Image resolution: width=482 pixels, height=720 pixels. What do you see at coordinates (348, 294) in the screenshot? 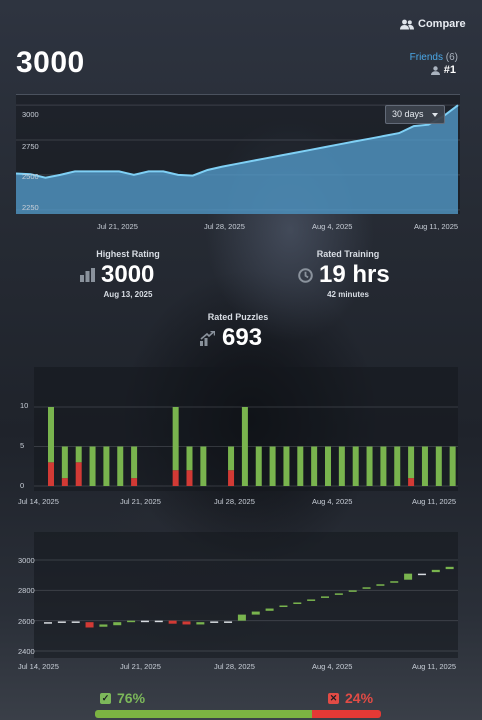
I see `rated-training-minutes: 42 minutes` at bounding box center [348, 294].